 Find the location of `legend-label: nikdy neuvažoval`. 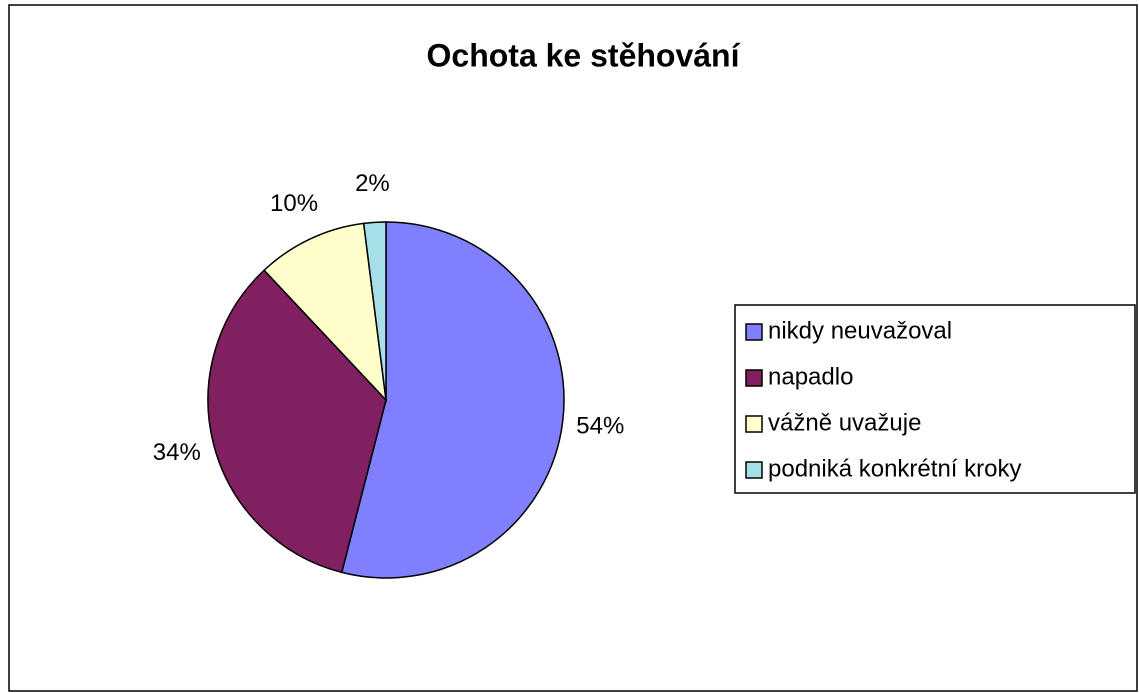

legend-label: nikdy neuvažoval is located at coordinates (860, 330).